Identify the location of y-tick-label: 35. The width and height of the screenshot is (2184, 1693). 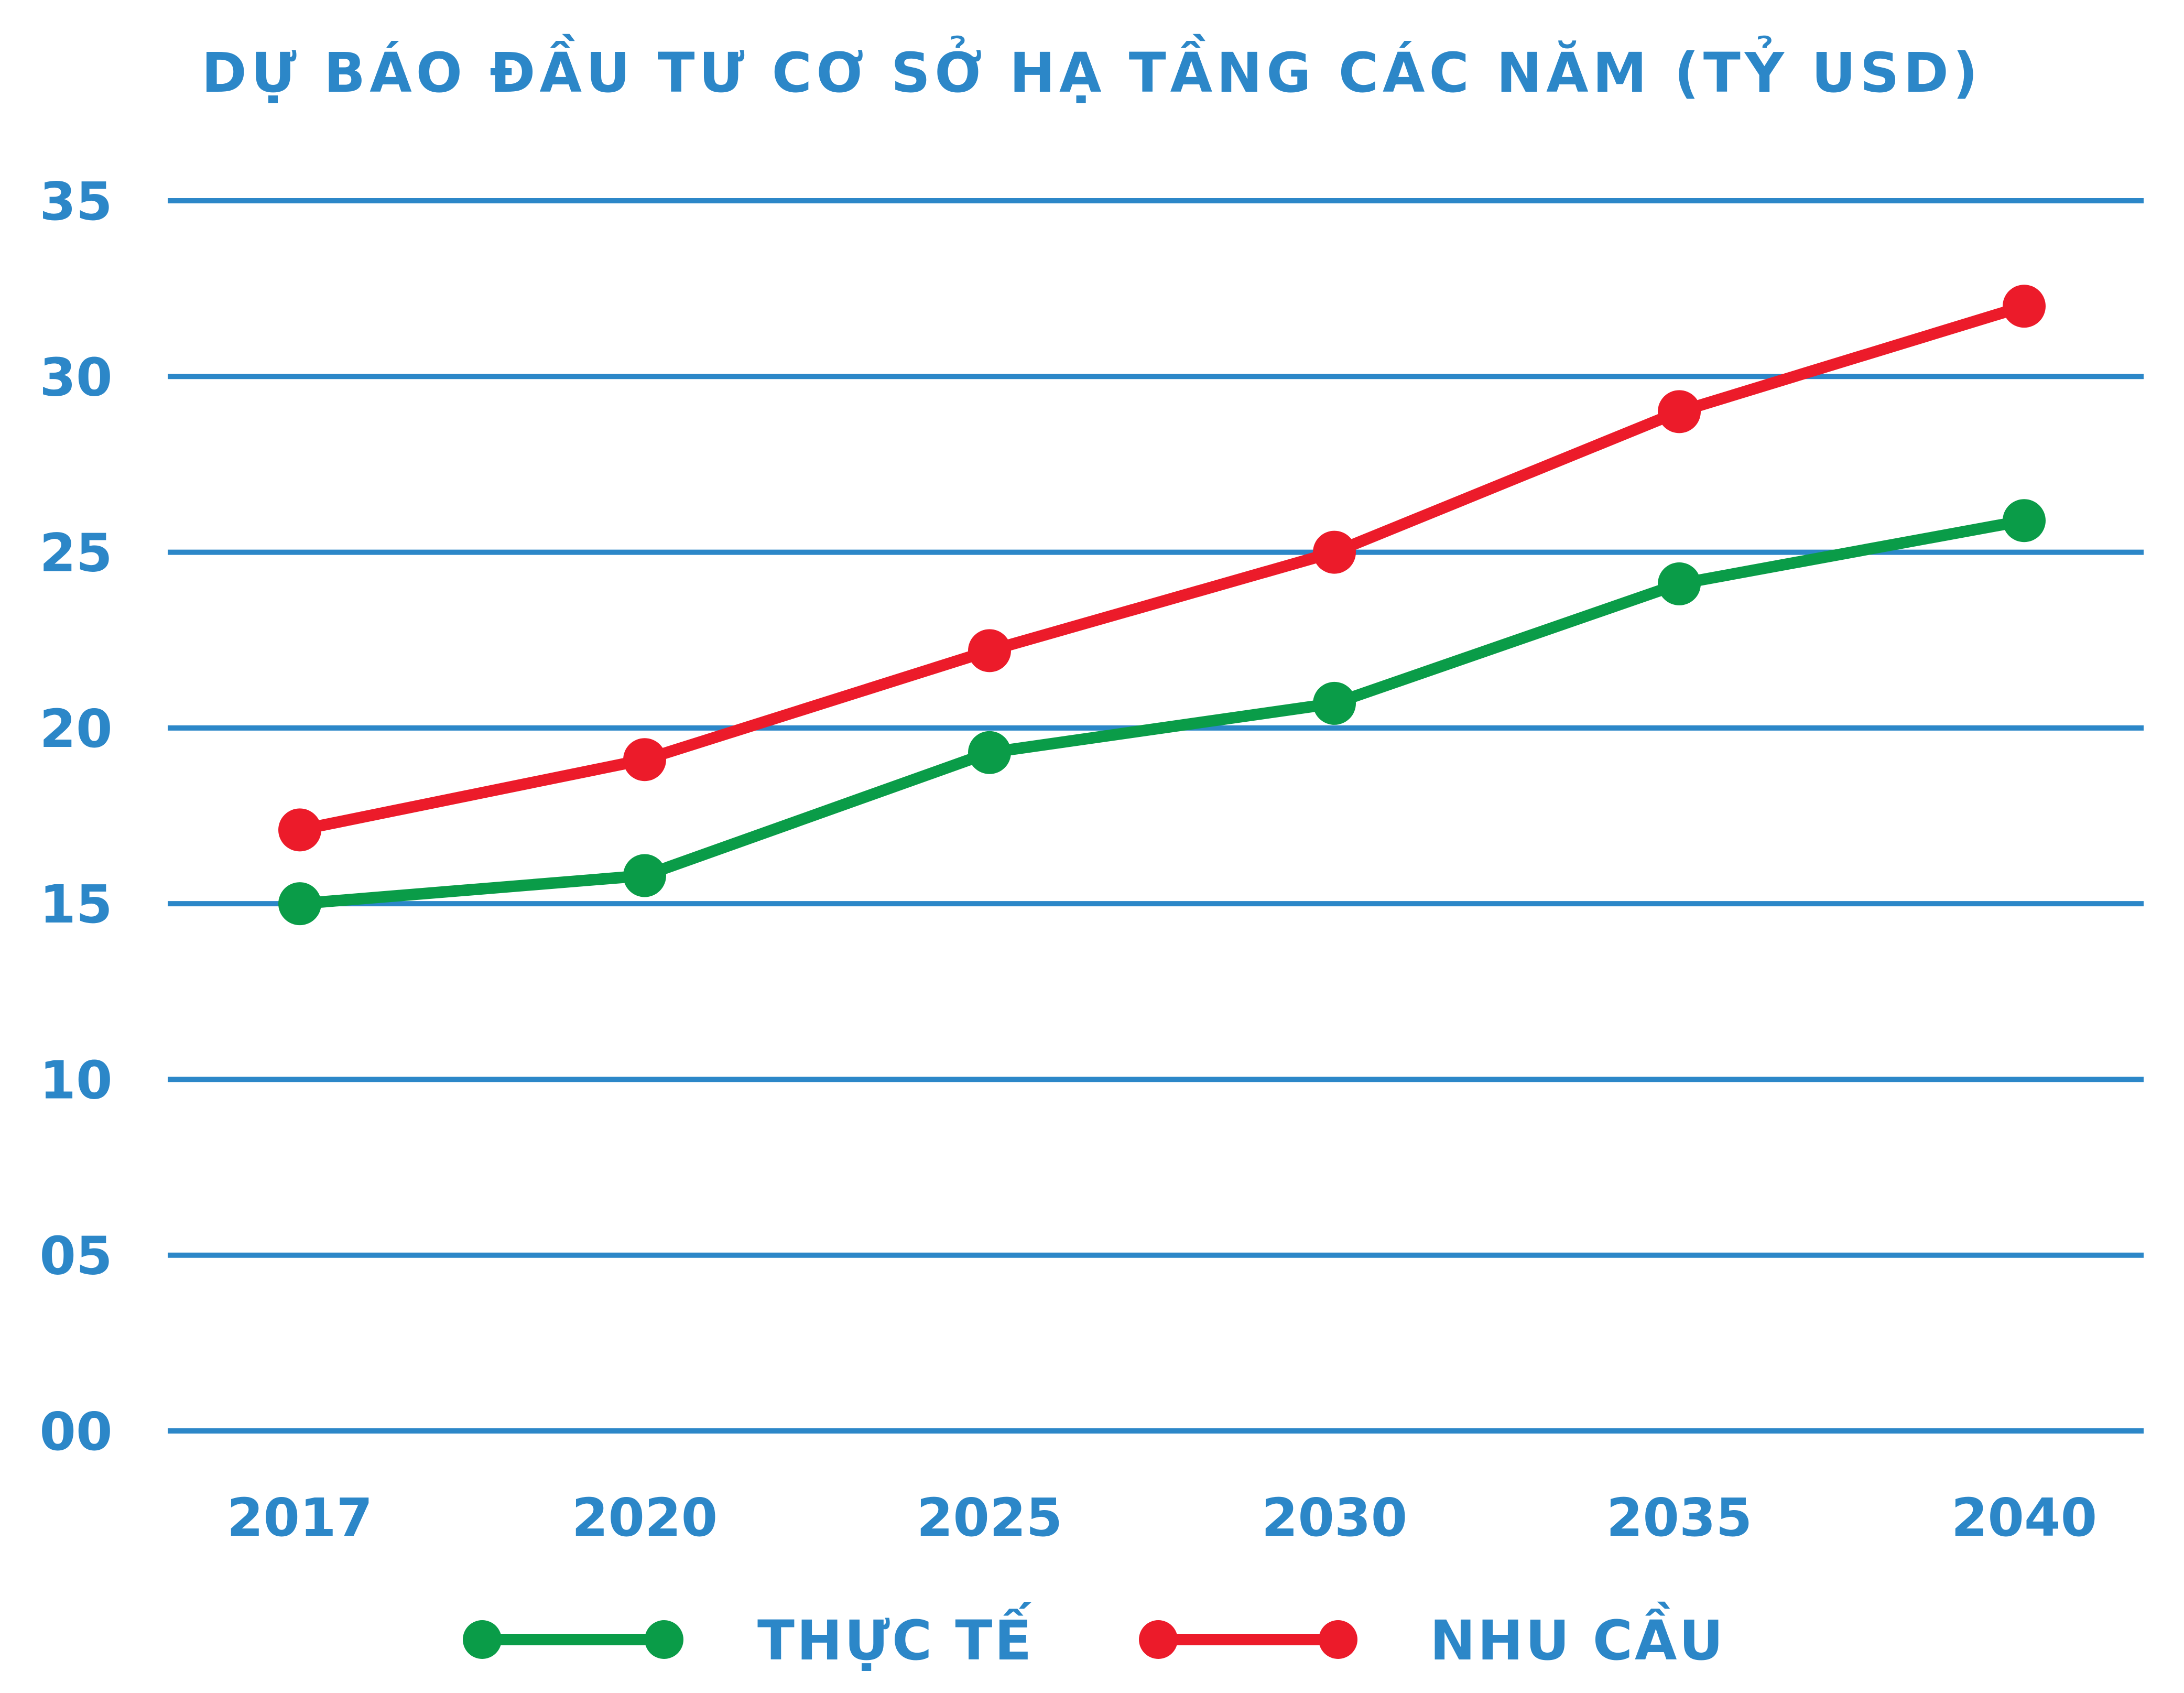
(76, 201).